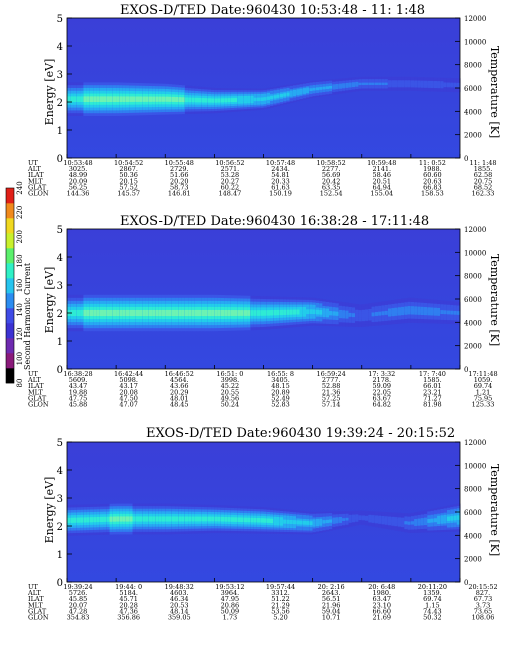  I want to click on orbit-value: 144.36, so click(78, 194).